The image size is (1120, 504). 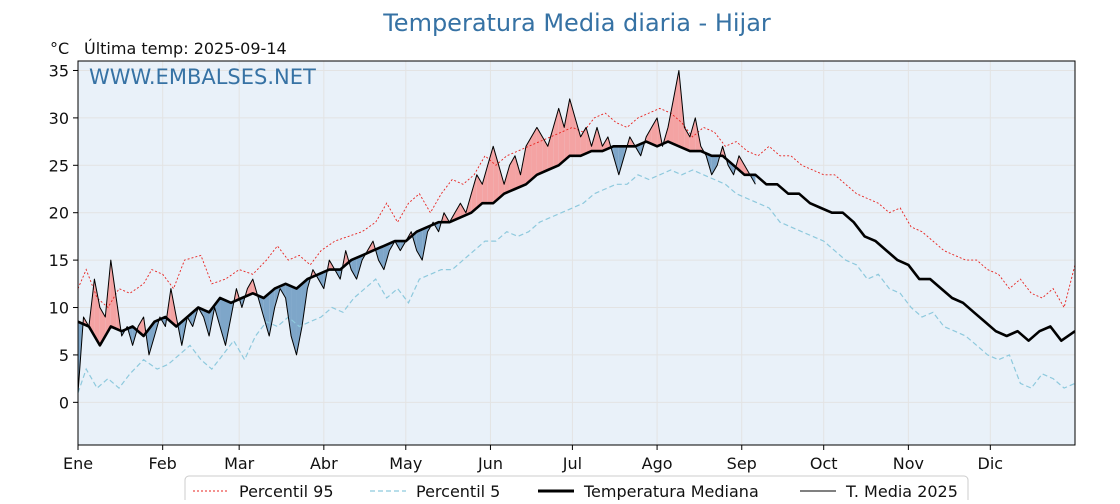 I want to click on last-temp-label: Última temp: 2025-09-14, so click(x=185, y=48).